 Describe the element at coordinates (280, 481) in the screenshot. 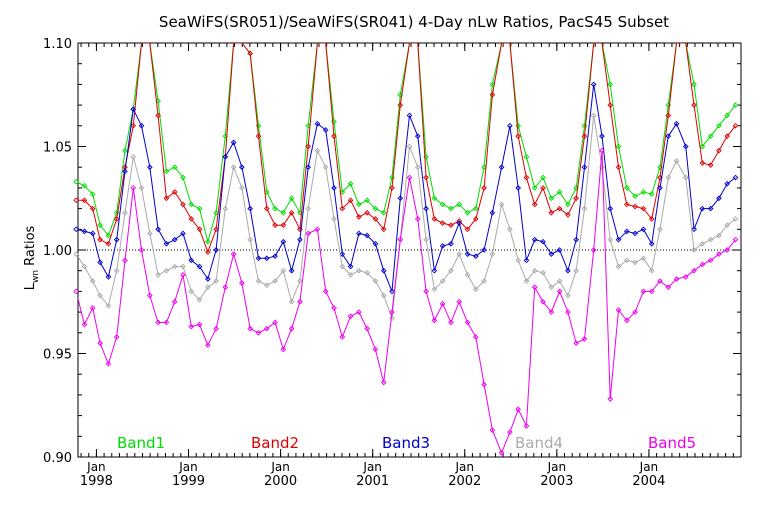

I see `x-tick-label-year: 2000` at that location.